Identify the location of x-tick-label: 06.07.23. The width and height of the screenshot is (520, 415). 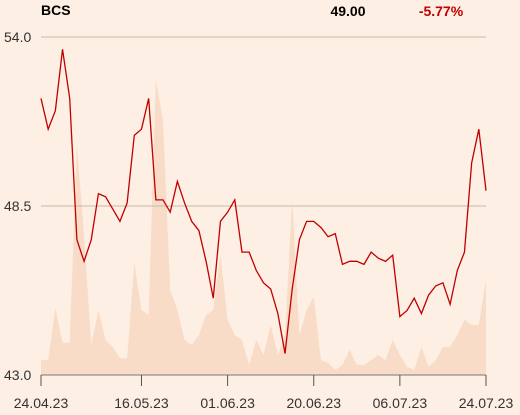
(400, 403).